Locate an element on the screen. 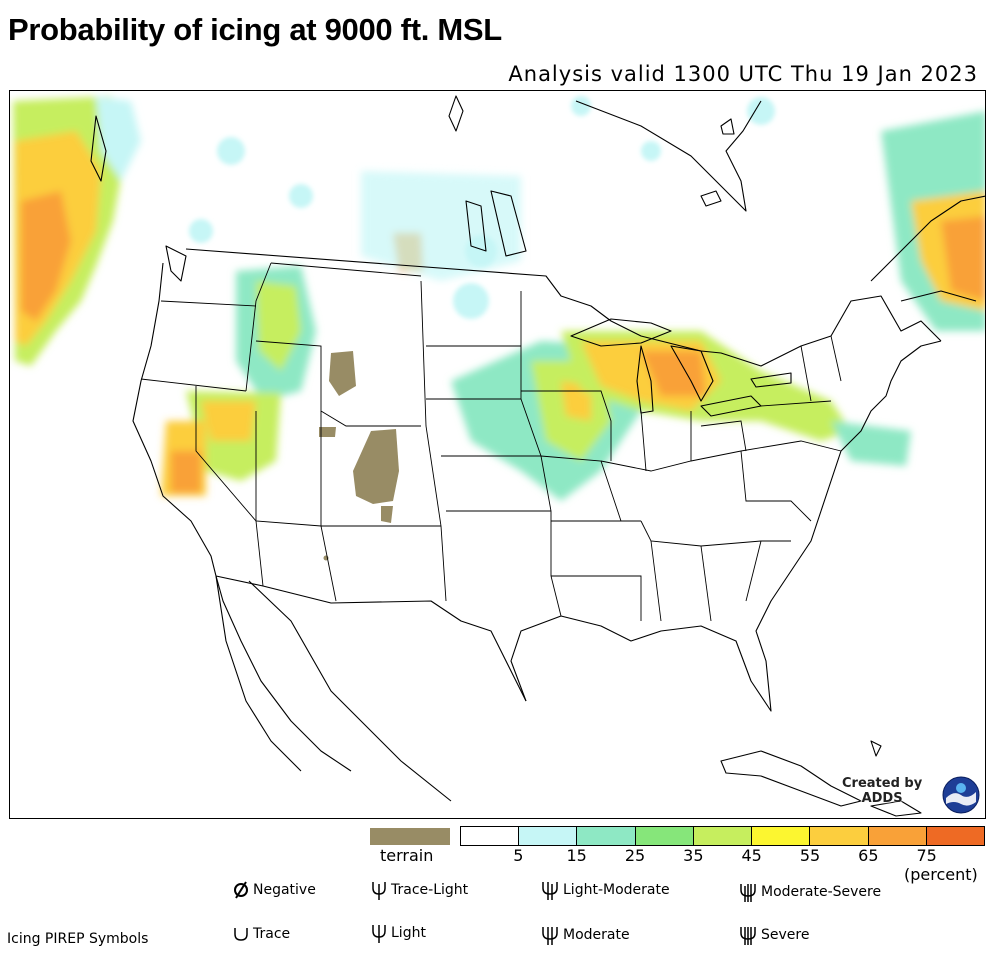 This screenshot has width=1000, height=958. pirep-moderate-label: Moderate is located at coordinates (596, 935).